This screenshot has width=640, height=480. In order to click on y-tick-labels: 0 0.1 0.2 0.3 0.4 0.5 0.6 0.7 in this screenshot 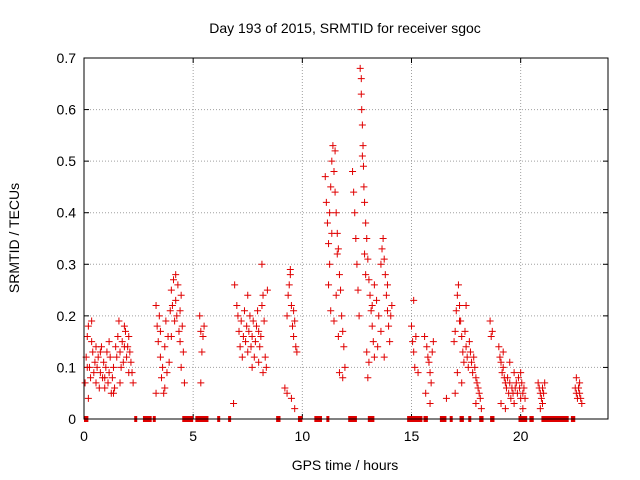, I will do `click(67, 238)`.